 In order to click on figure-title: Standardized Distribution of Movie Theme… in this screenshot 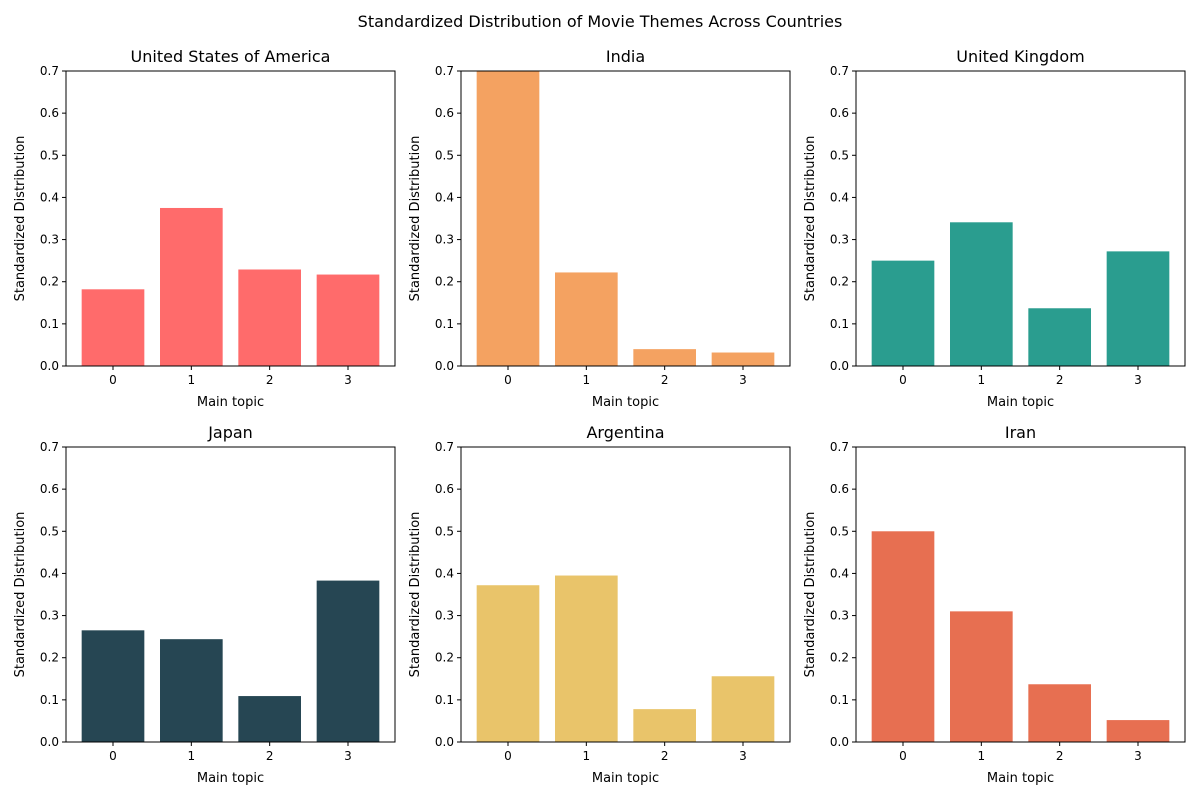, I will do `click(600, 21)`.